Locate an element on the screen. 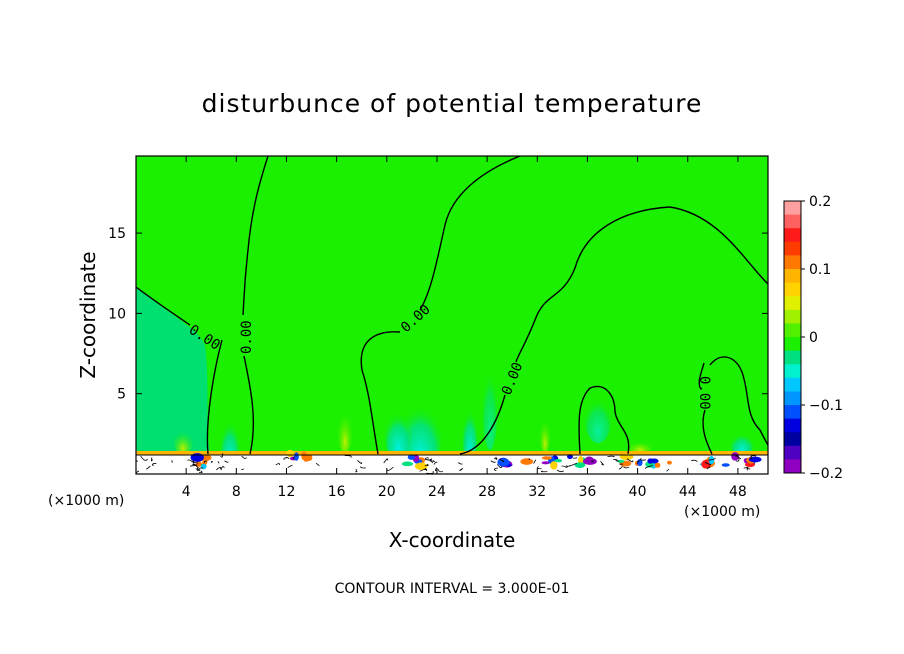 The height and width of the screenshot is (654, 904). colorbar-tick-label: 0 is located at coordinates (813, 338).